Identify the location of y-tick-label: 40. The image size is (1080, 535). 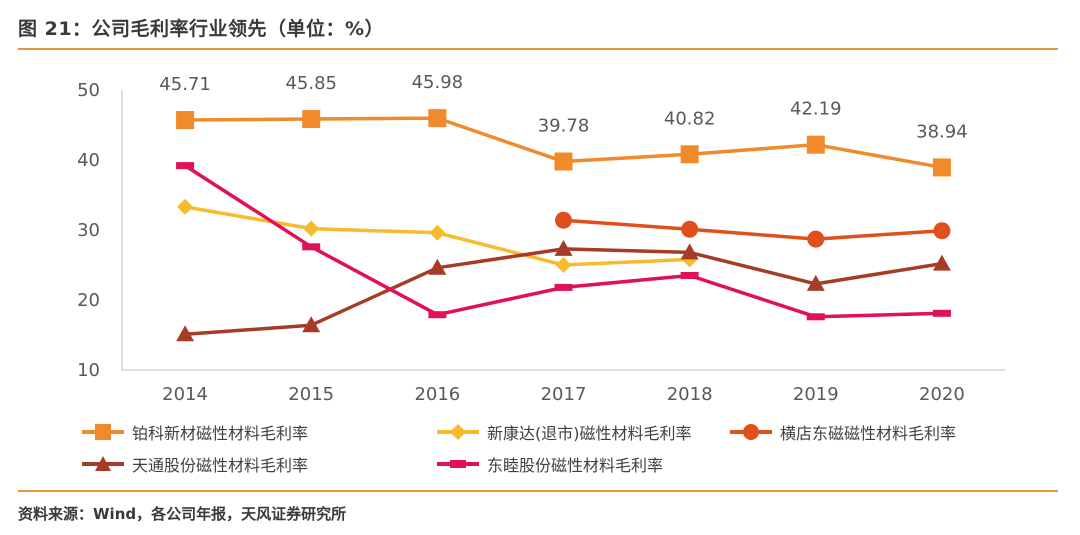
(88, 160).